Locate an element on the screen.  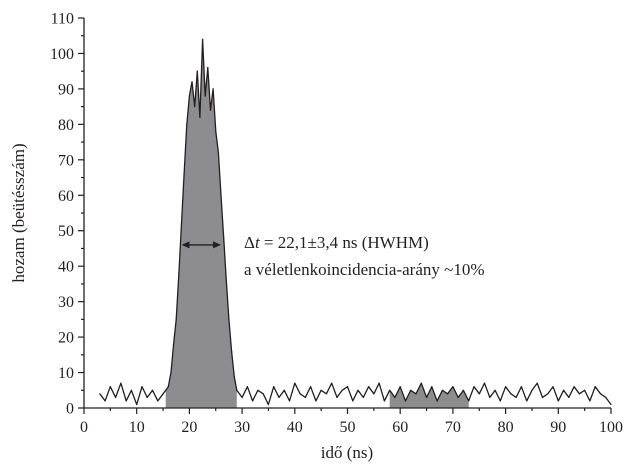
annotation-t: t is located at coordinates (258, 242).